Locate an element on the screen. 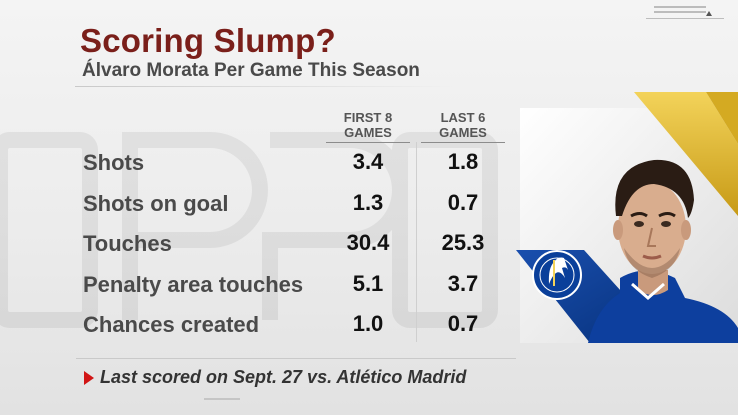 The image size is (738, 415). stat-label: Penalty area touches is located at coordinates (193, 284).